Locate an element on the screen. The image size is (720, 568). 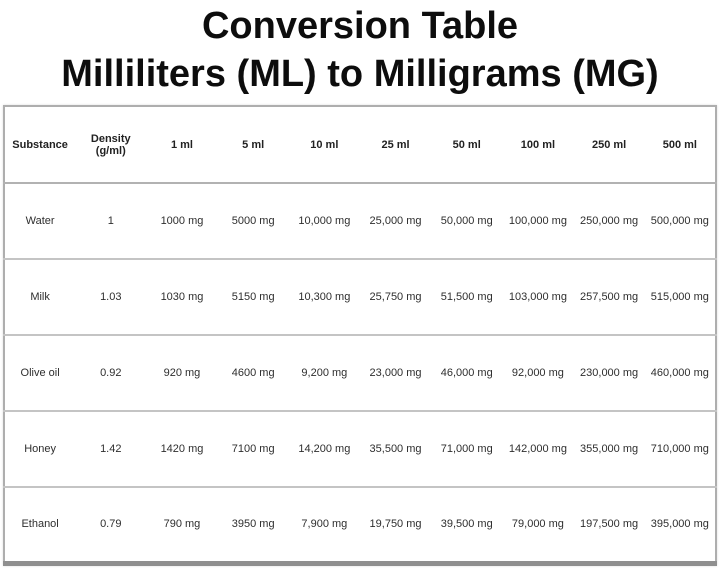
value-cell: 920 mg is located at coordinates (182, 373).